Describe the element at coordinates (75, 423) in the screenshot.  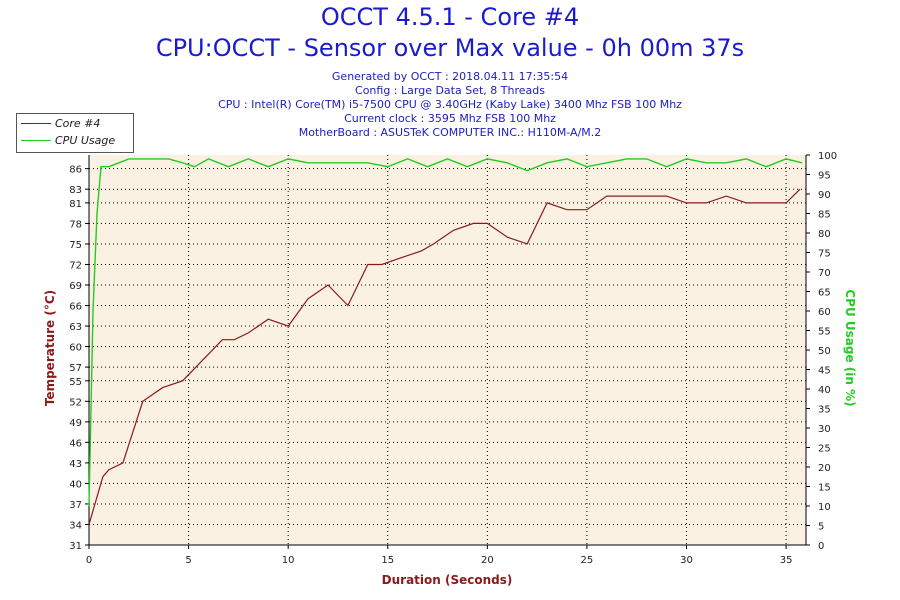
I see `y-tick-label: 49` at that location.